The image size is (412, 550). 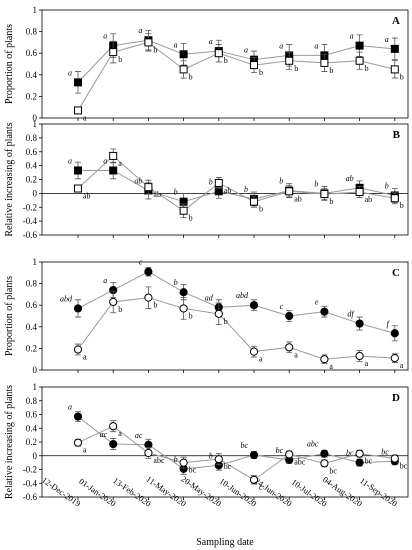 I want to click on y-tick-label: 0, so click(x=35, y=456).